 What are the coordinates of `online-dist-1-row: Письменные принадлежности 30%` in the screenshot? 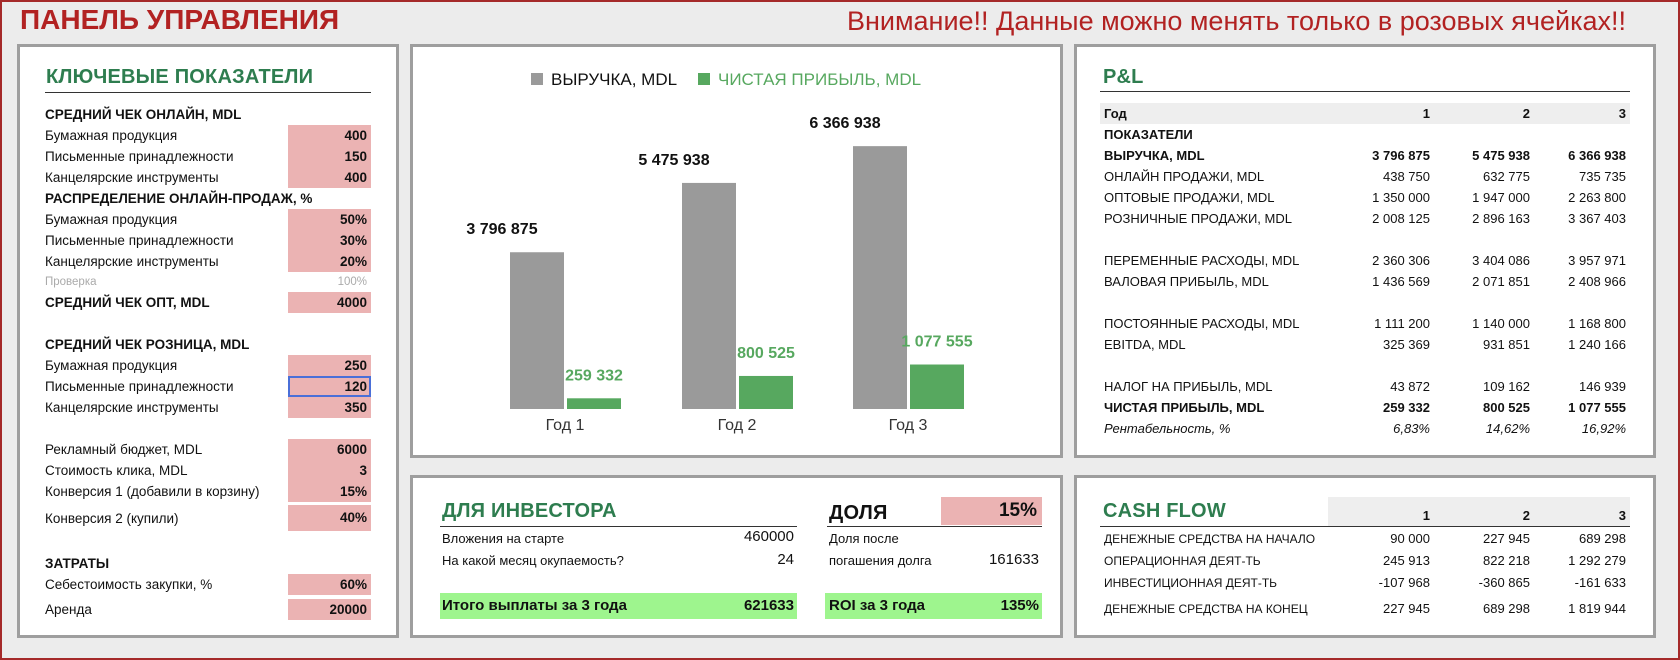 It's located at (208, 240).